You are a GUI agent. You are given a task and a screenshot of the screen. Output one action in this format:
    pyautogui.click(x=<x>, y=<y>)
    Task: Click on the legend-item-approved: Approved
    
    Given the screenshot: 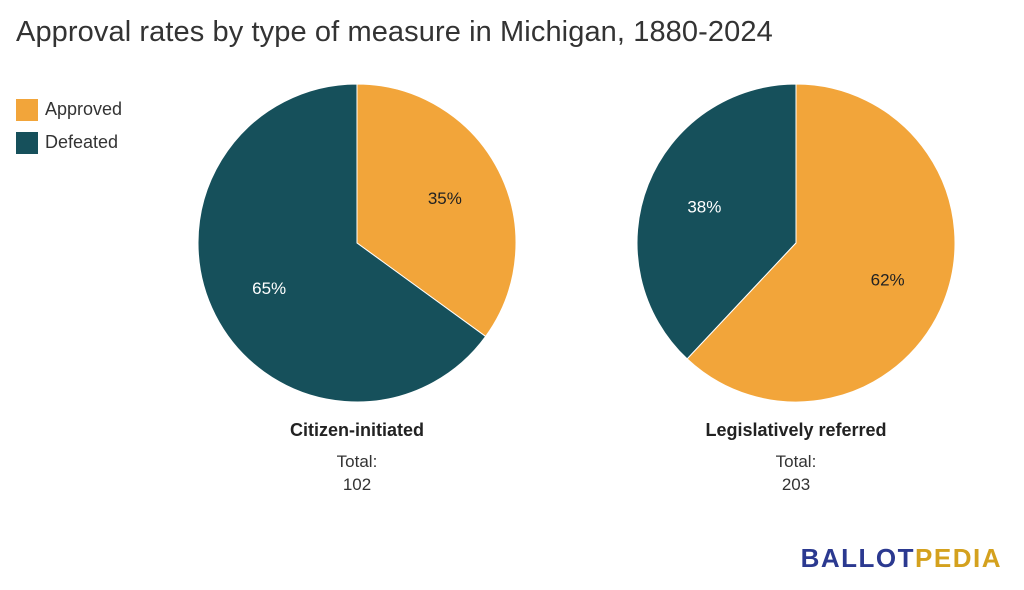 What is the action you would take?
    pyautogui.click(x=69, y=109)
    